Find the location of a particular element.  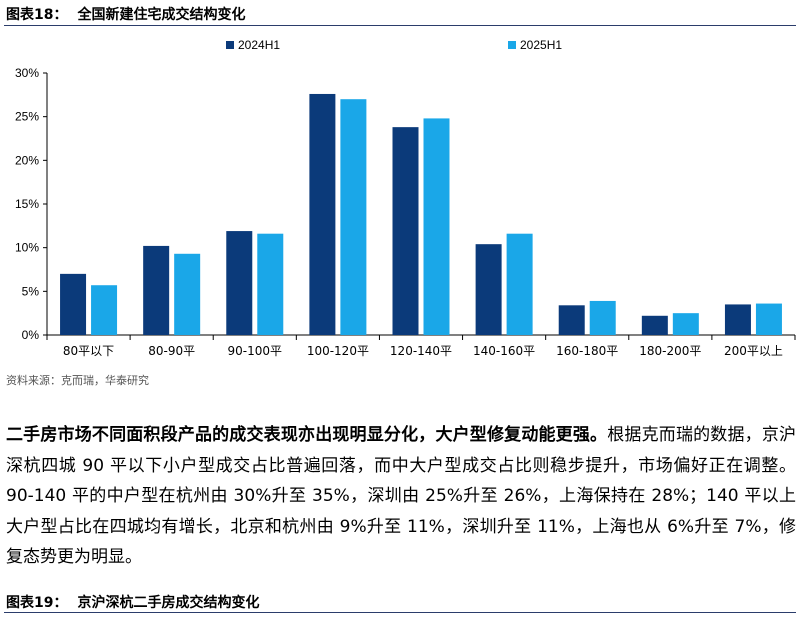

bar-2024H1-180-200平 is located at coordinates (654, 325).